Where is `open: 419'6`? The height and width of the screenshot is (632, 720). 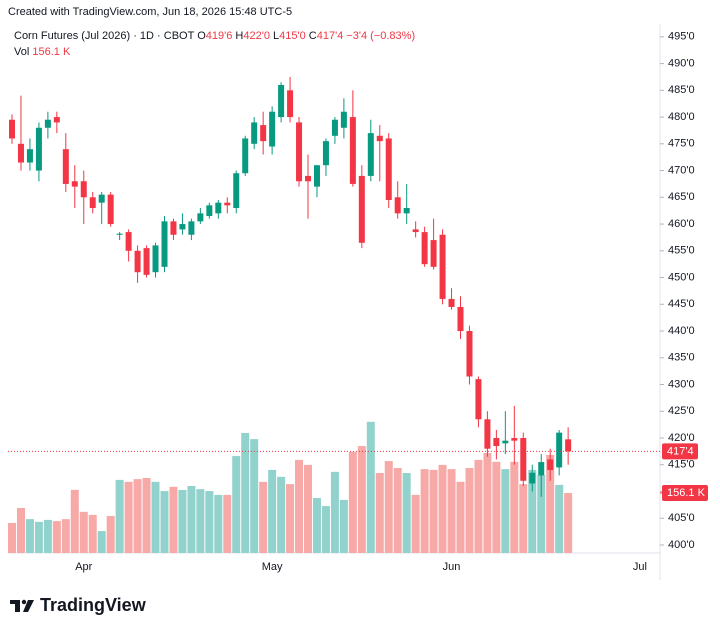 open: 419'6 is located at coordinates (219, 36).